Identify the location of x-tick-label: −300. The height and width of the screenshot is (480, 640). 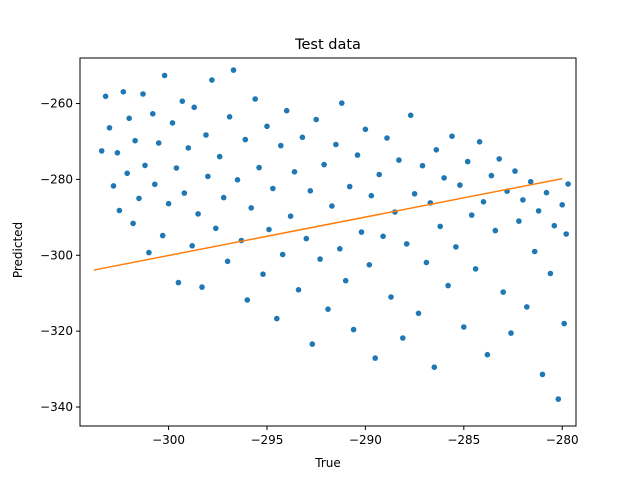
(168, 440).